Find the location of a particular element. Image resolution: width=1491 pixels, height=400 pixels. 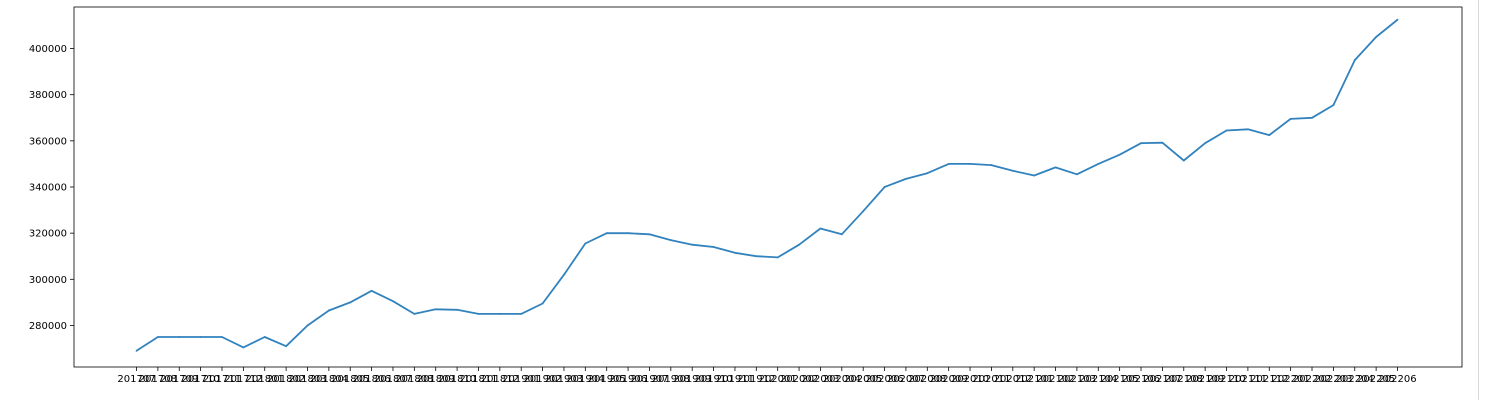

x-tick-label: 201802 is located at coordinates (286, 379).